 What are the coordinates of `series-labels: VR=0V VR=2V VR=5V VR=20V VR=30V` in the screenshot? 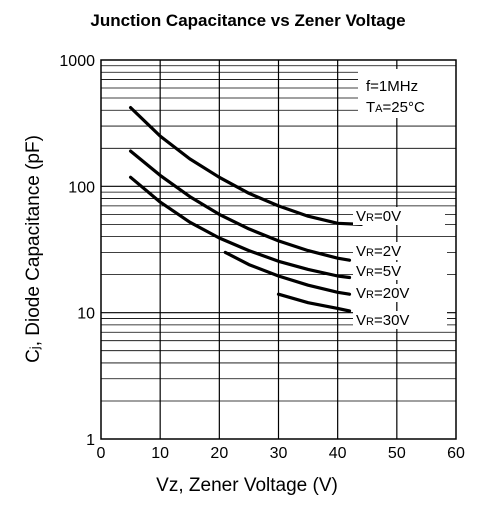 It's located at (400, 268).